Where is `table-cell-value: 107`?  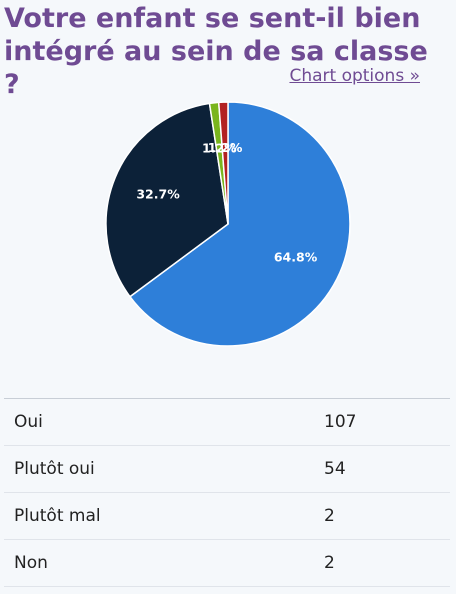 table-cell-value: 107 is located at coordinates (382, 422).